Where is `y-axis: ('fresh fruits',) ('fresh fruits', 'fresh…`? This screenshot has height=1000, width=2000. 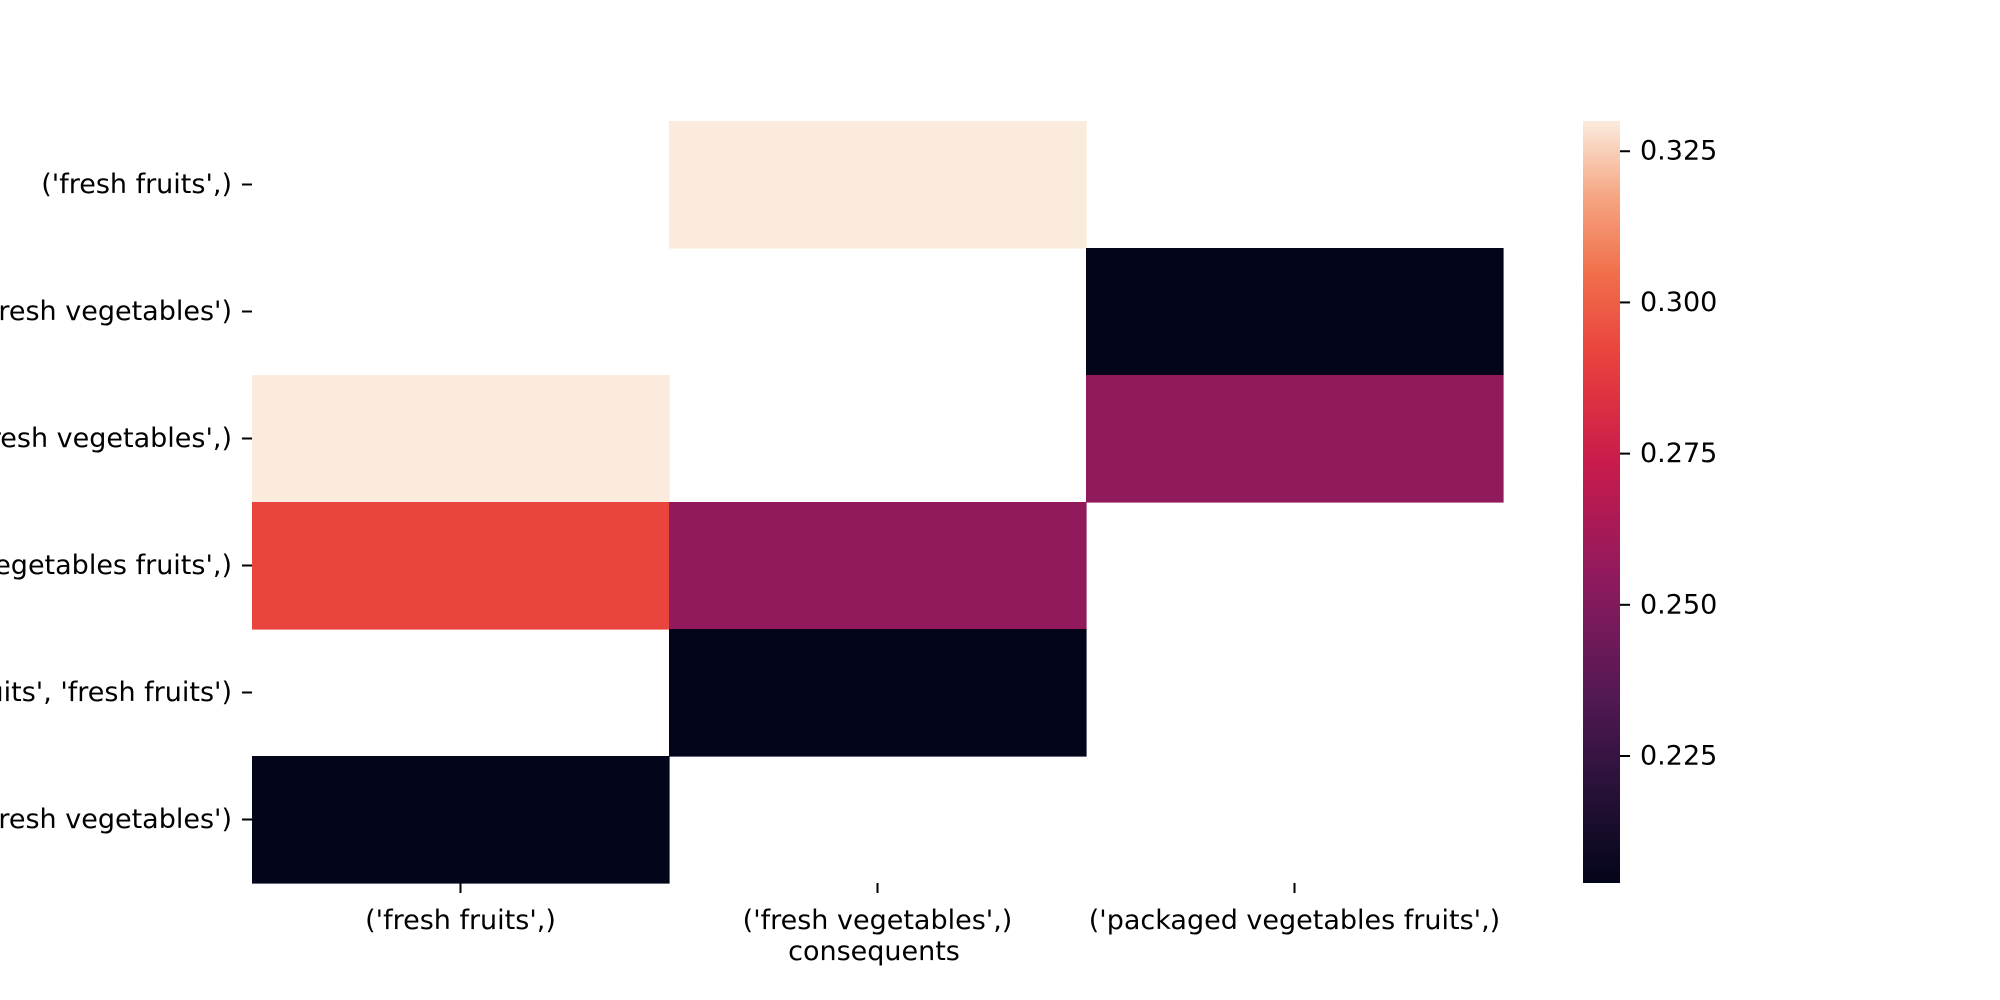 y-axis: ('fresh fruits',) ('fresh fruits', 'fresh… is located at coordinates (126, 502).